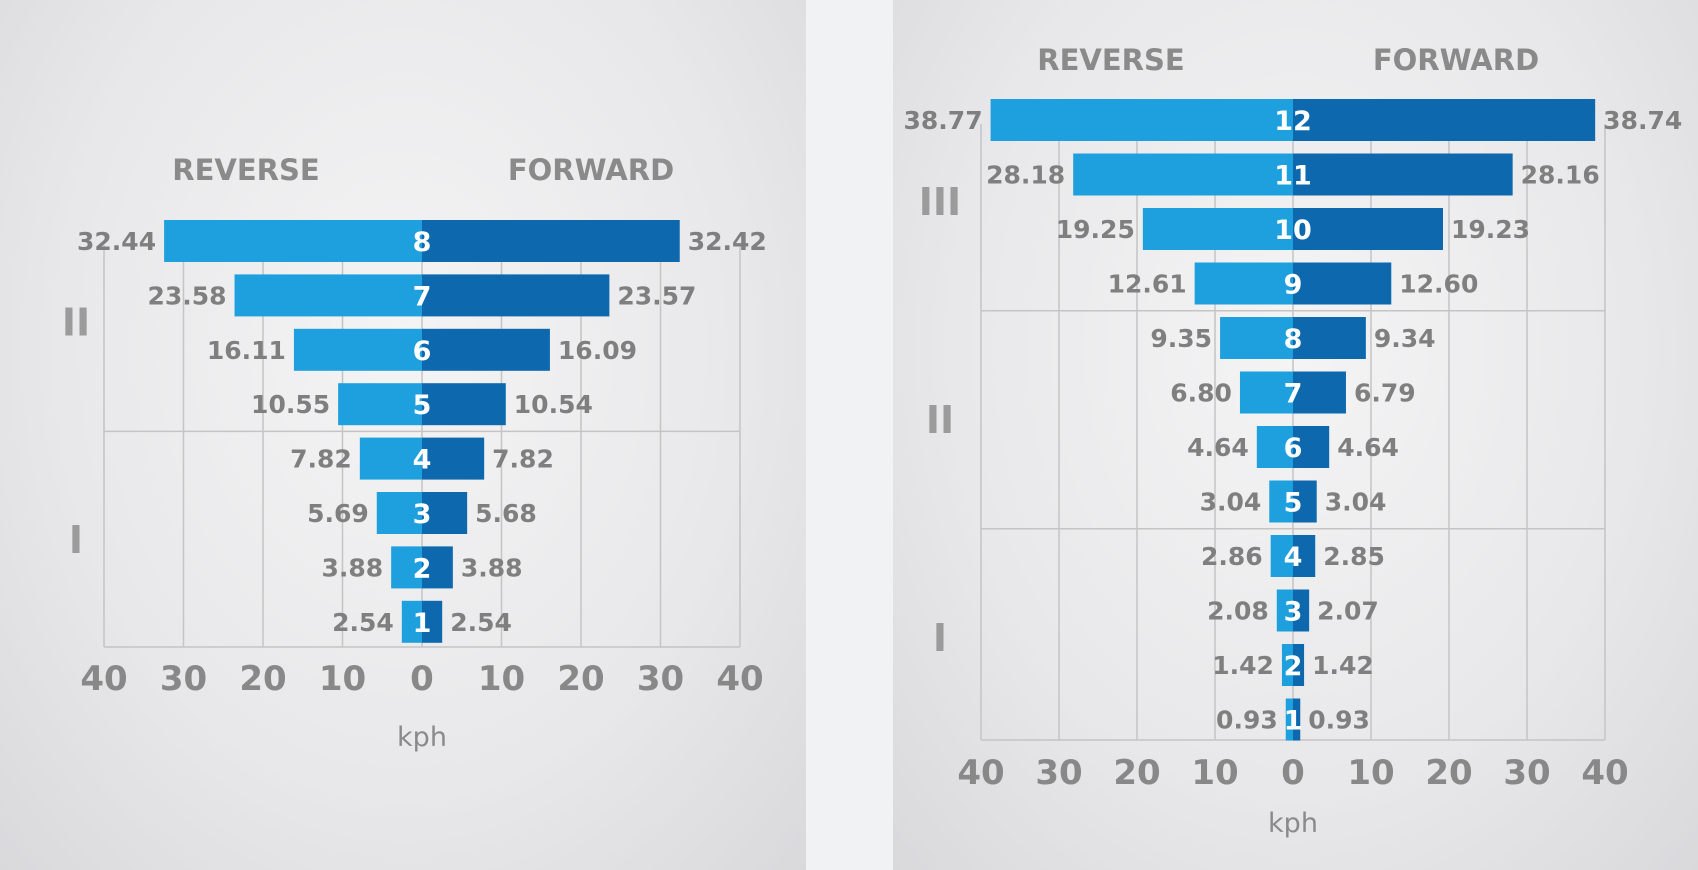  What do you see at coordinates (943, 120) in the screenshot?
I see `reverse-value-label: 38.77` at bounding box center [943, 120].